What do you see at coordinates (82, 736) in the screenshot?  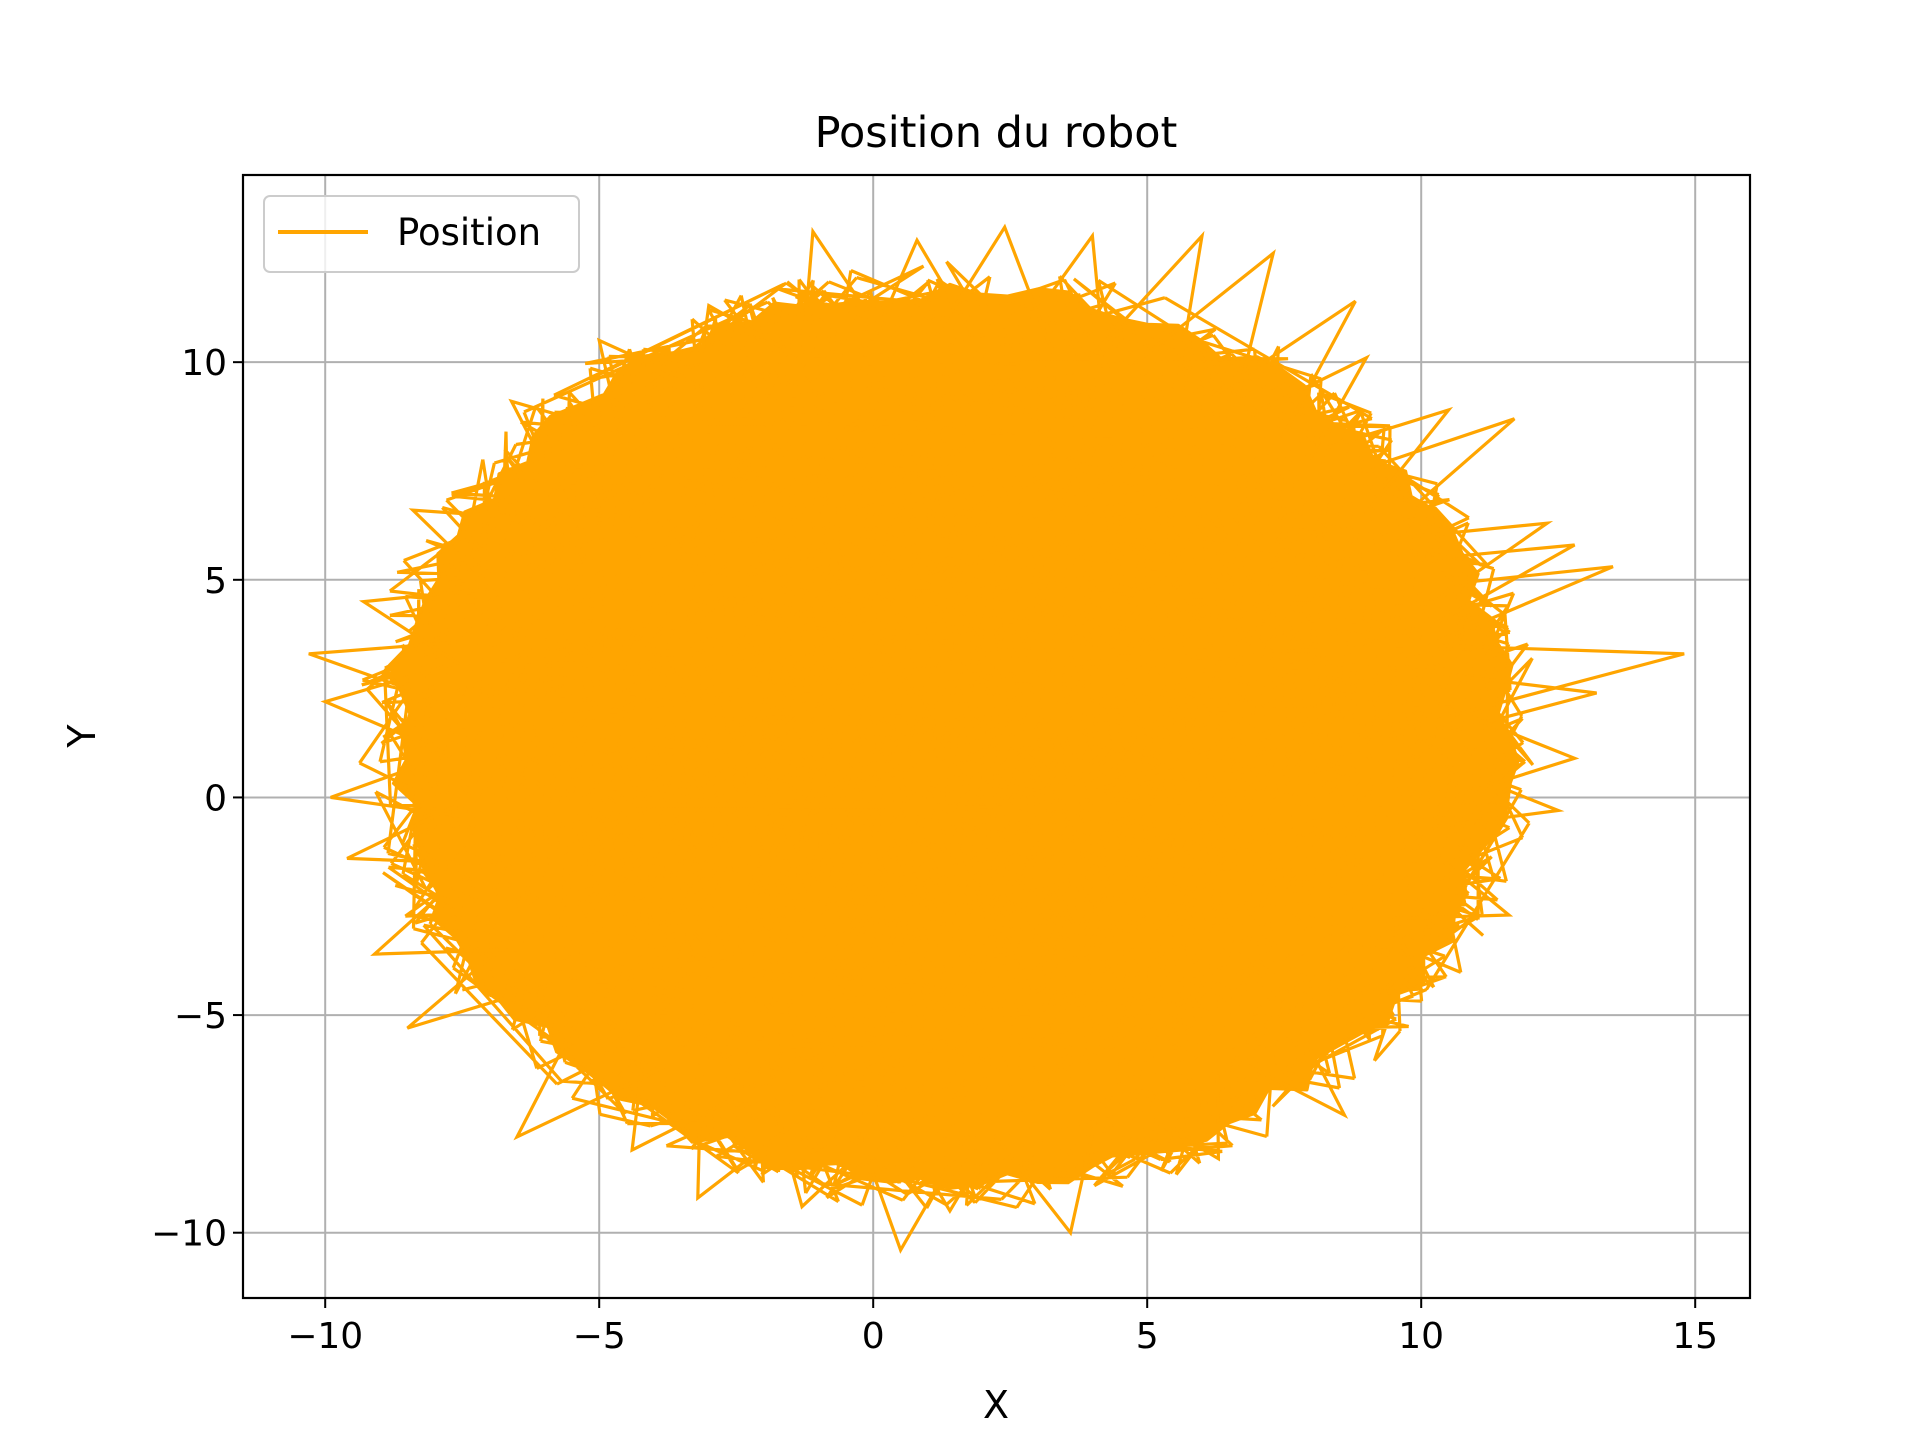 I see `y-axis-label: Y` at bounding box center [82, 736].